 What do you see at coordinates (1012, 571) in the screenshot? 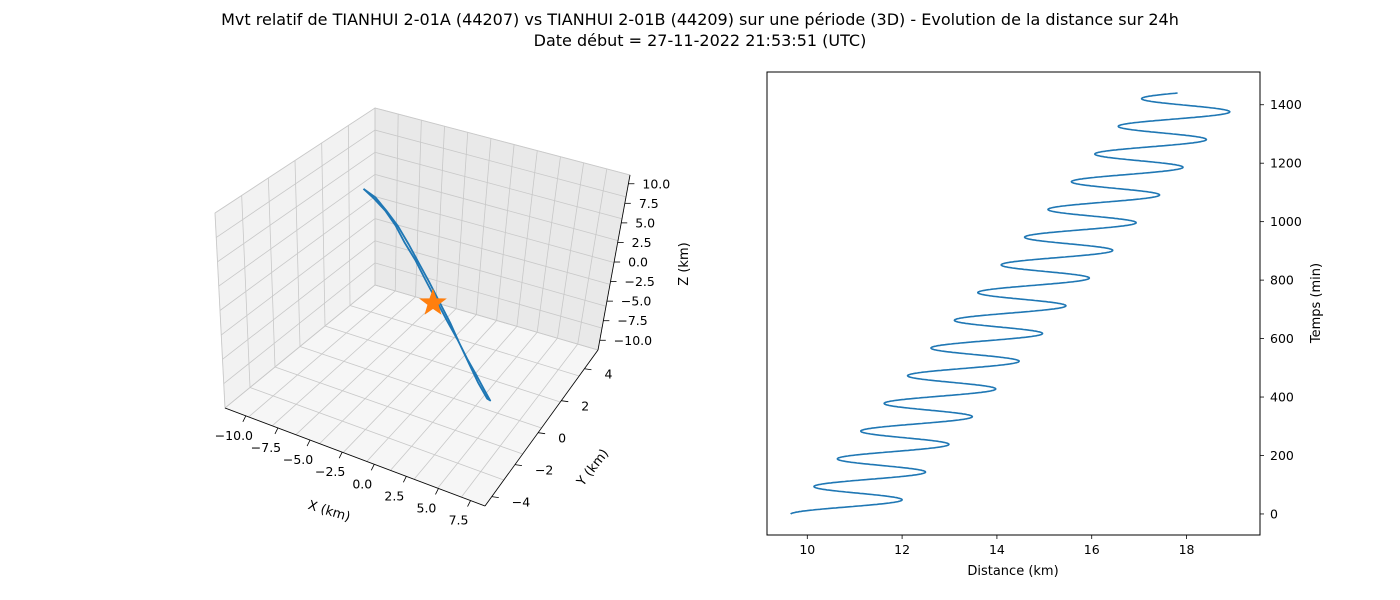
I see `x-axis-label-2d: Distance (km)` at bounding box center [1012, 571].